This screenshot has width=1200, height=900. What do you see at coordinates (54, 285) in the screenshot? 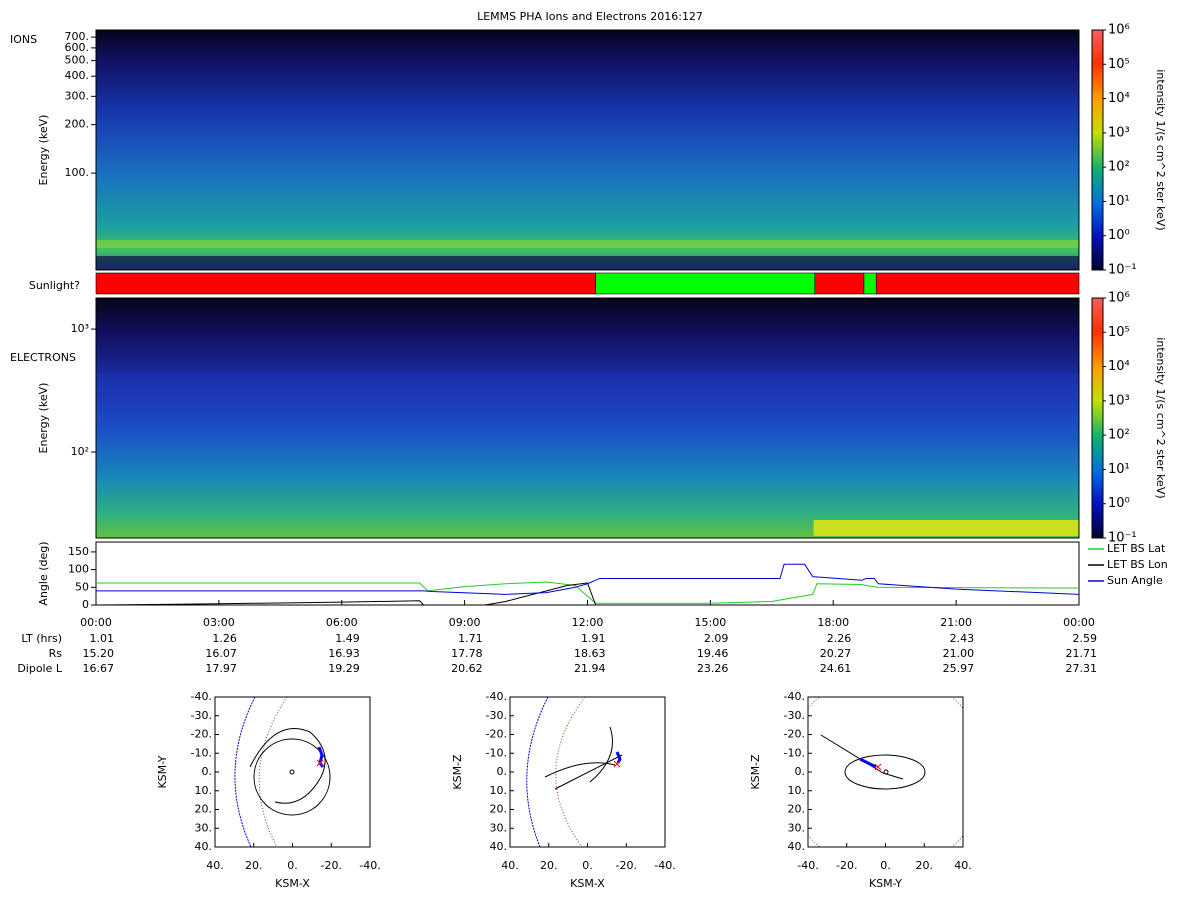
I see `panel-label: Sunlight?` at bounding box center [54, 285].